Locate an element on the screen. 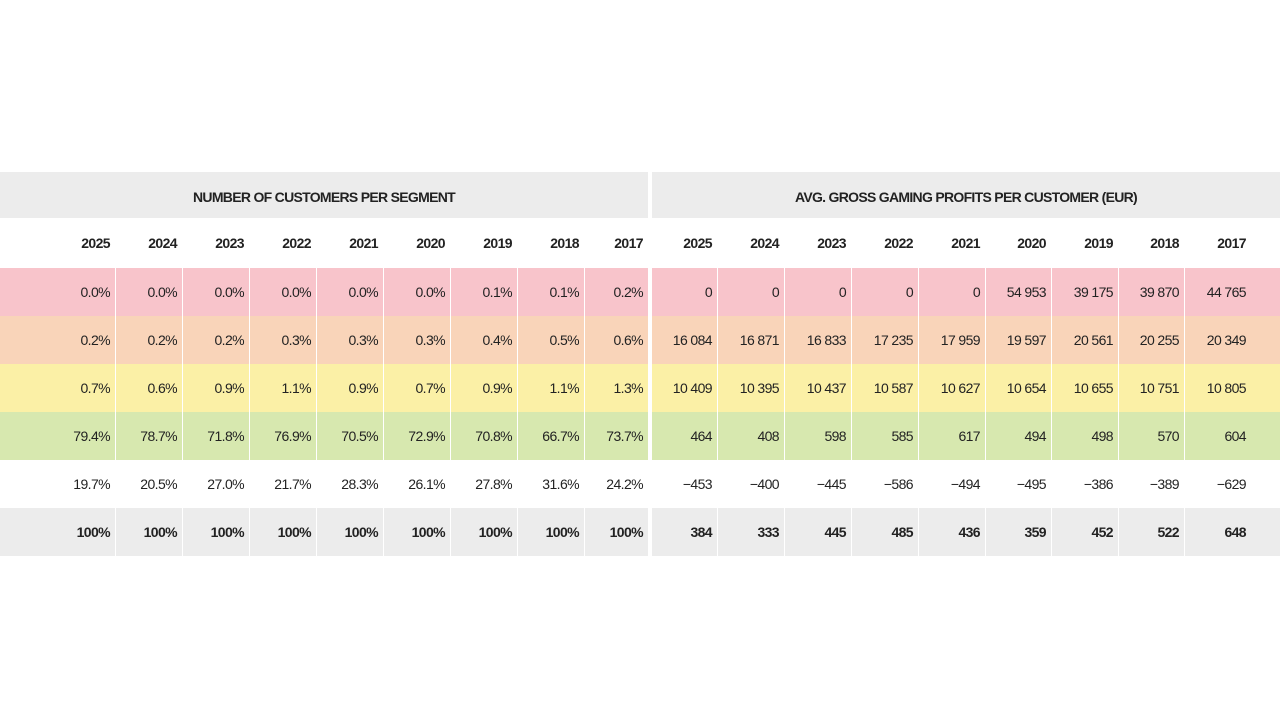 The width and height of the screenshot is (1280, 726). table-cell: 20 255 is located at coordinates (1151, 340).